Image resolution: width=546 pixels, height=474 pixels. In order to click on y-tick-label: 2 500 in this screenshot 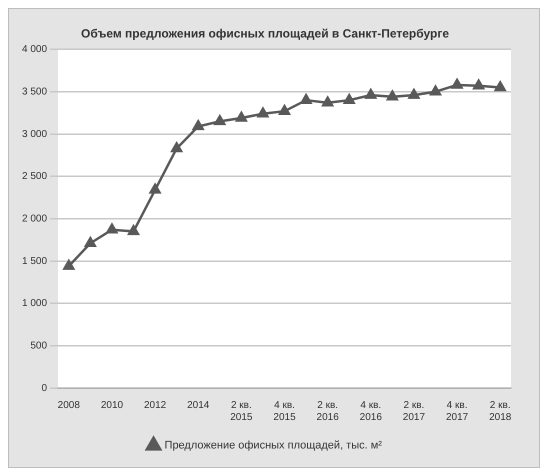, I will do `click(35, 176)`.